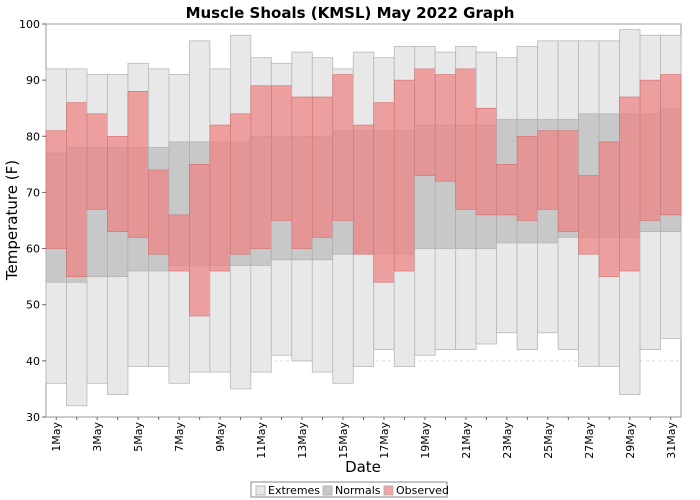 The width and height of the screenshot is (700, 500). What do you see at coordinates (32, 221) in the screenshot?
I see `y-axis-ticks: 30 40 50 60 70 80 90 100` at bounding box center [32, 221].